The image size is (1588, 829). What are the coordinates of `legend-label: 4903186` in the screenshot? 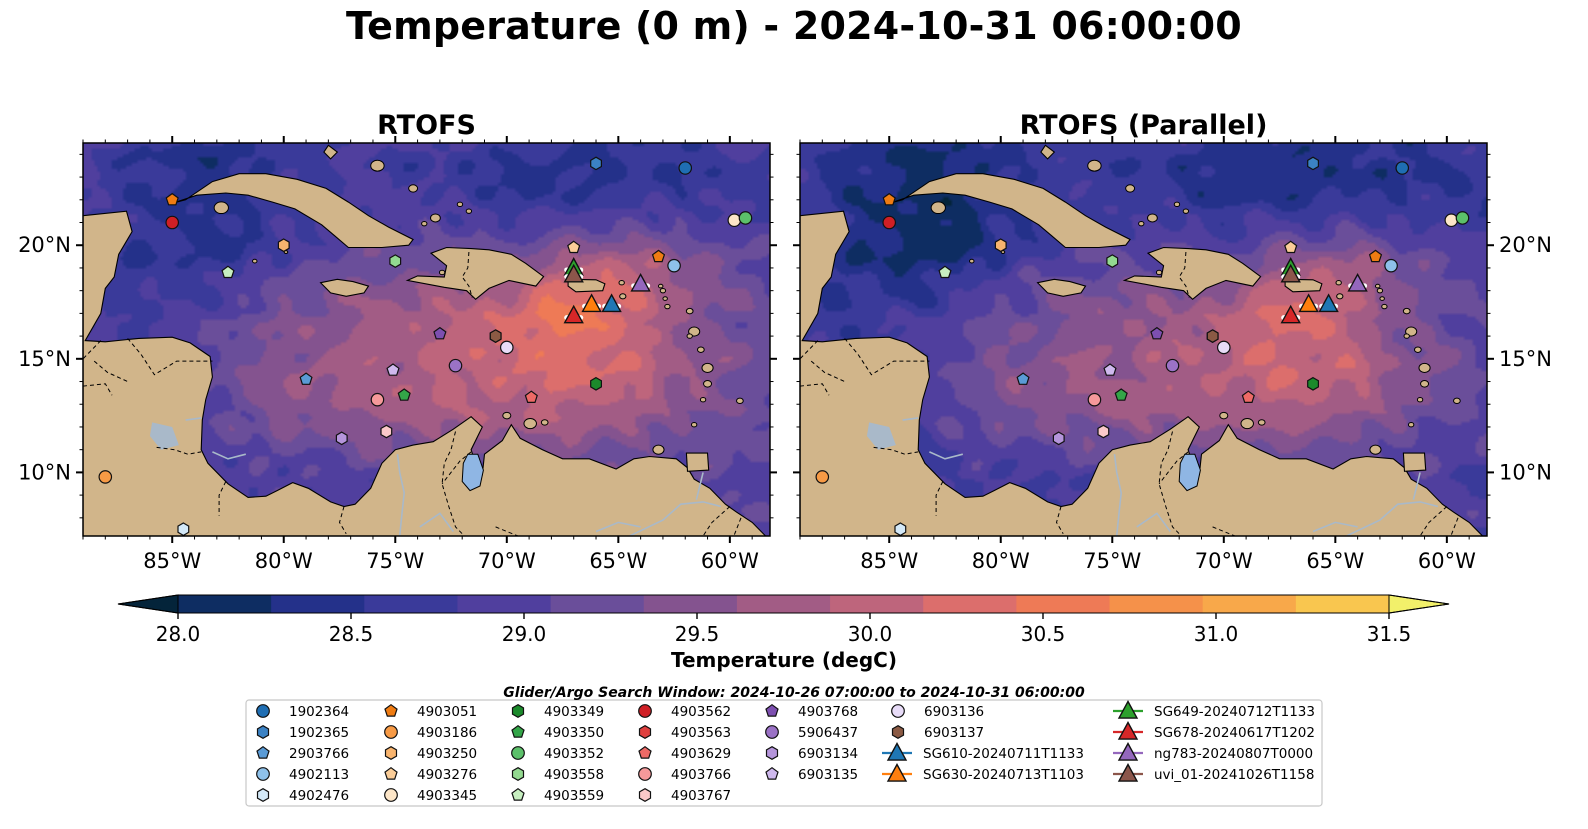 It's located at (447, 733).